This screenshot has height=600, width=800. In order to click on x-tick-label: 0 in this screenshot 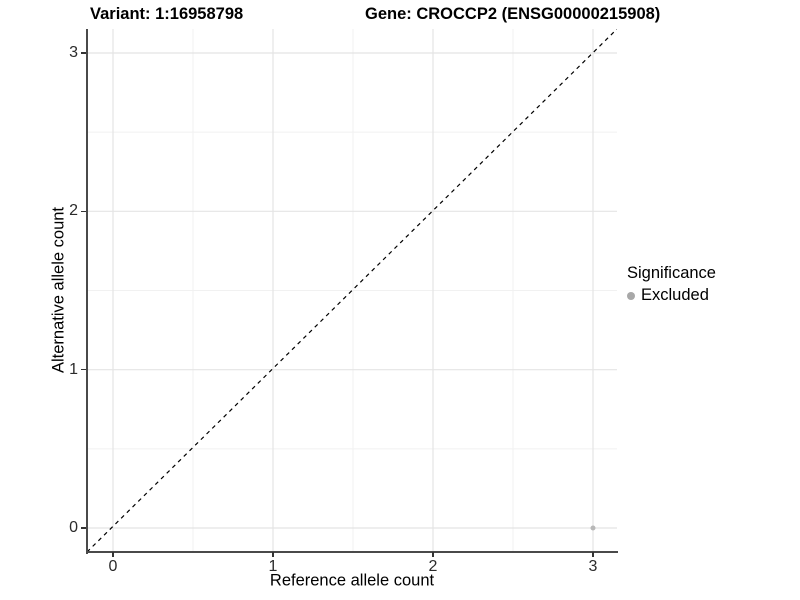, I will do `click(113, 566)`.